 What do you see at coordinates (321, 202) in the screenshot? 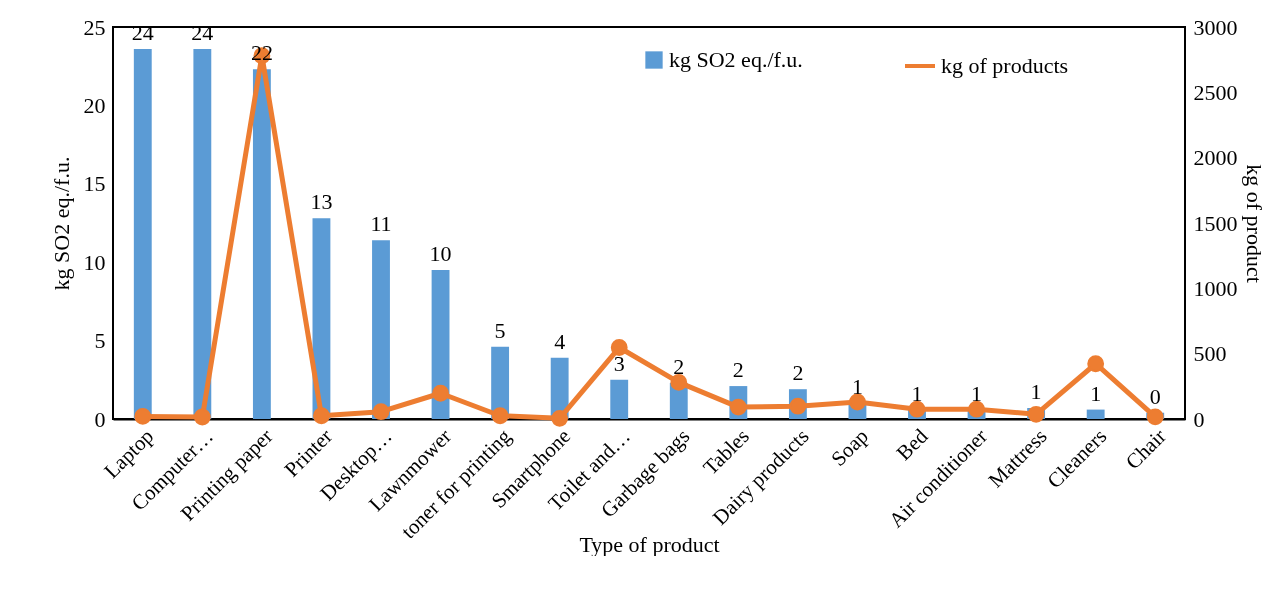
I see `data-label: 13` at bounding box center [321, 202].